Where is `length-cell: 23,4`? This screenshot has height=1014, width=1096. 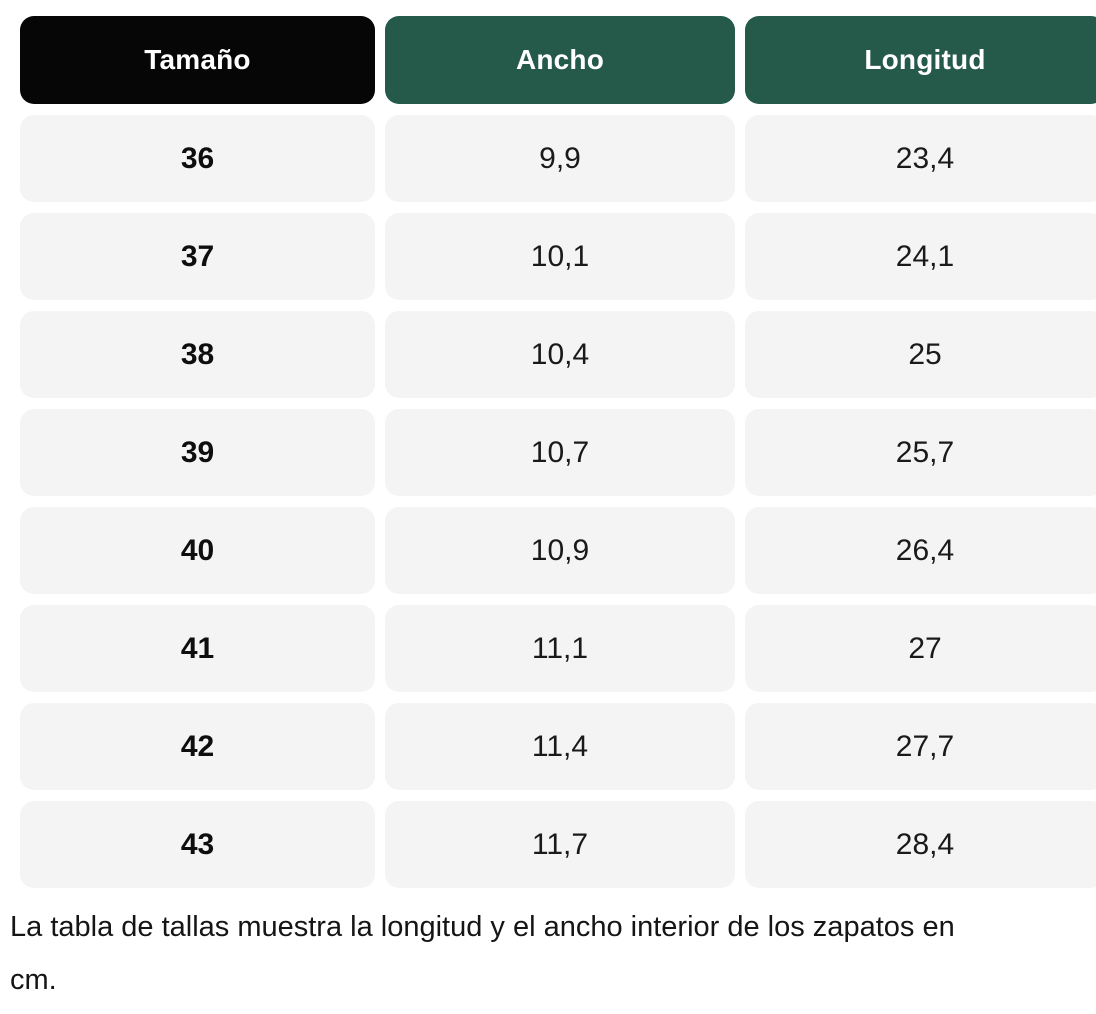 length-cell: 23,4 is located at coordinates (920, 158).